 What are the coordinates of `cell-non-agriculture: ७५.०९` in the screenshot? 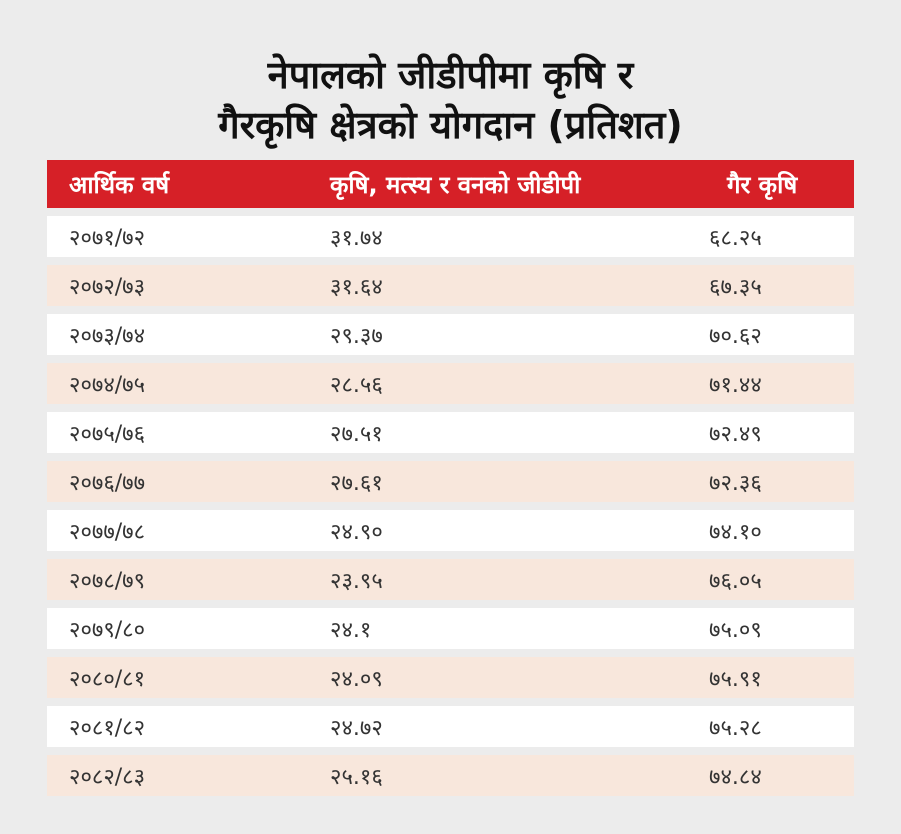 It's located at (735, 630).